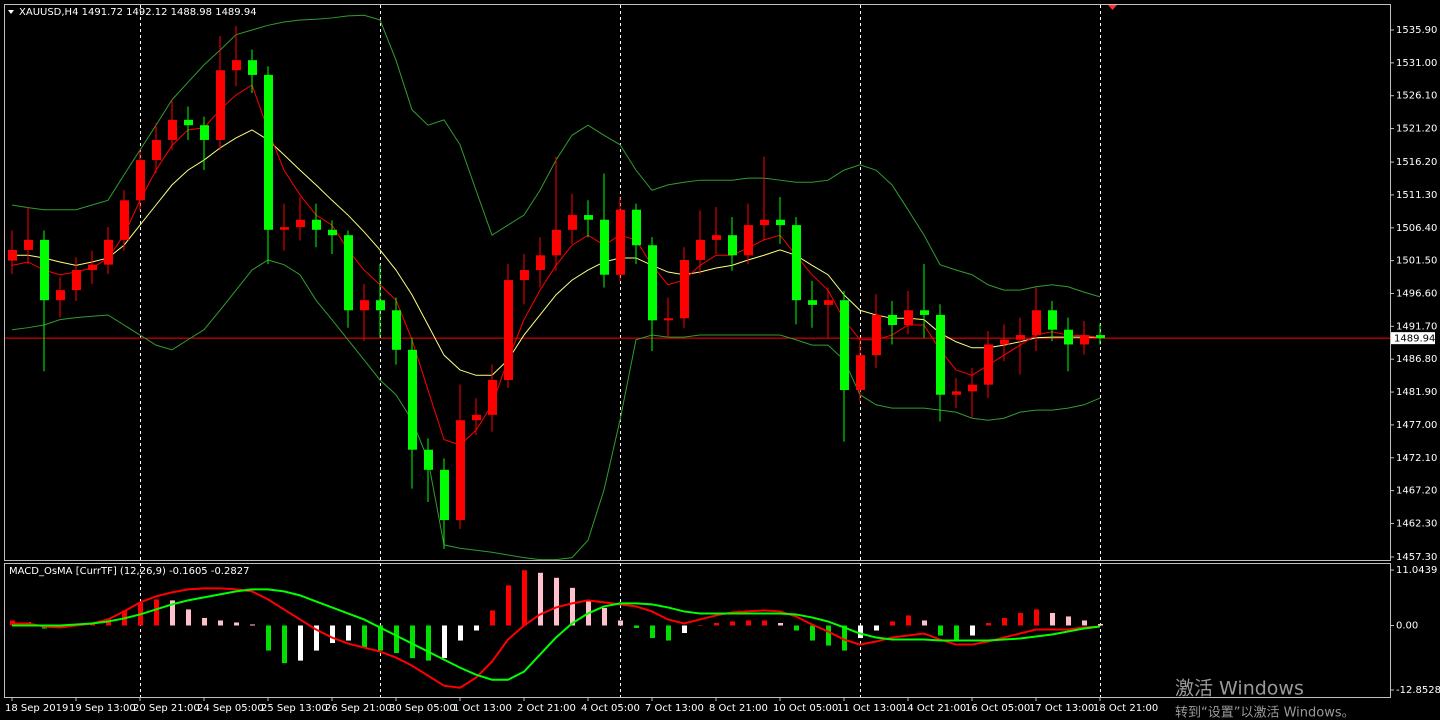 Image resolution: width=1440 pixels, height=720 pixels. What do you see at coordinates (805, 708) in the screenshot?
I see `x-tick-label: 10 Oct 05:00` at bounding box center [805, 708].